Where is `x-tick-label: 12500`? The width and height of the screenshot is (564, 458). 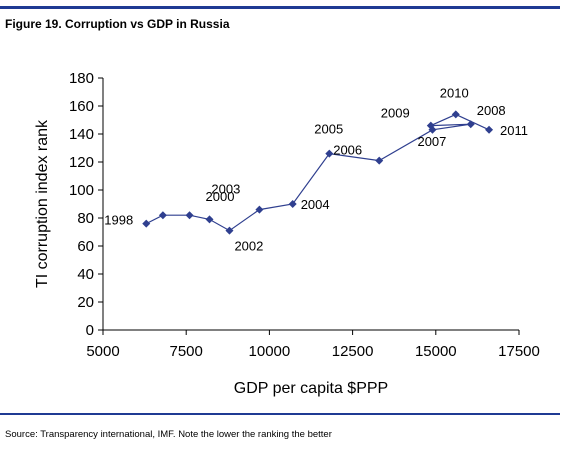 x-tick-label: 12500 is located at coordinates (353, 351).